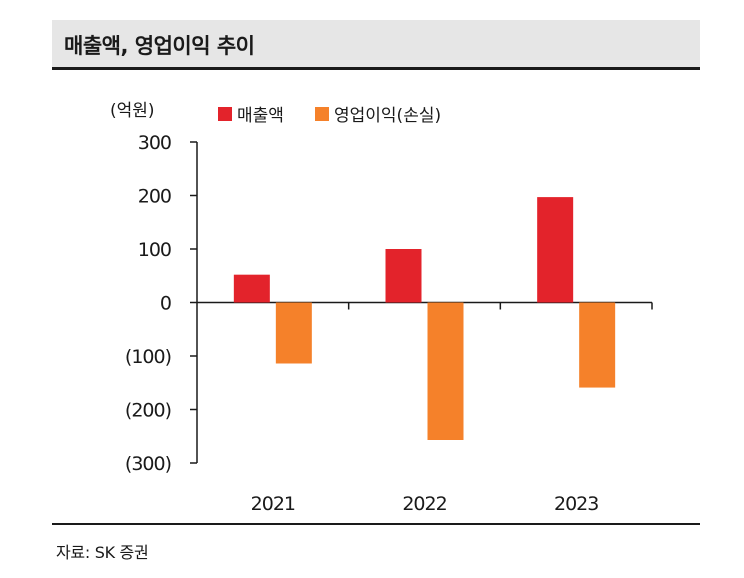 The image size is (744, 578). I want to click on legend-label: 매출액, so click(260, 116).